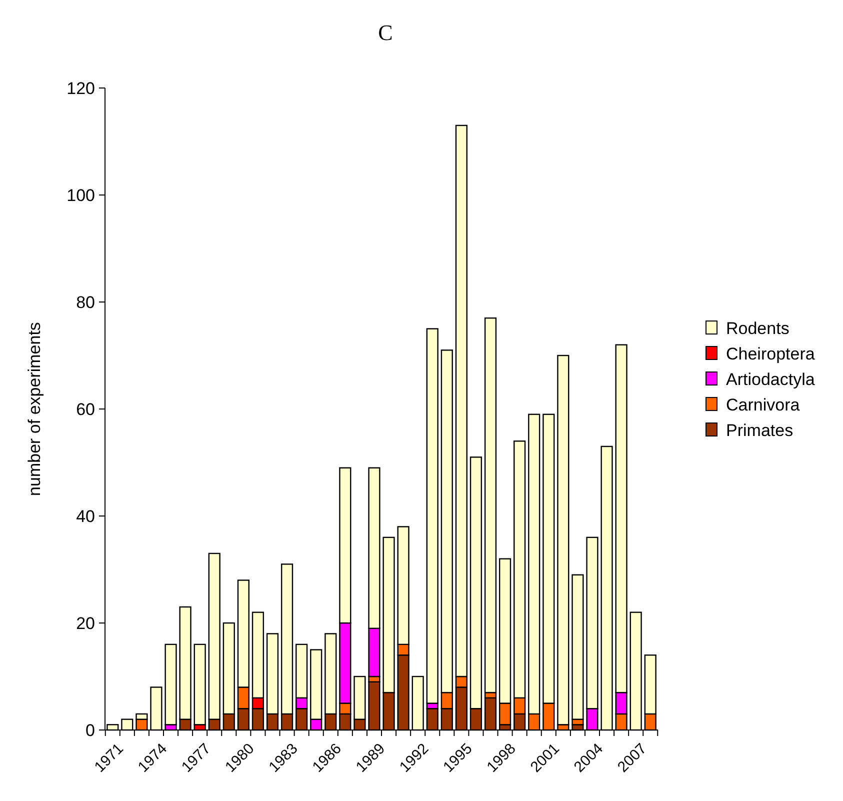 The height and width of the screenshot is (801, 843). I want to click on y-tick-label: 120, so click(80, 88).